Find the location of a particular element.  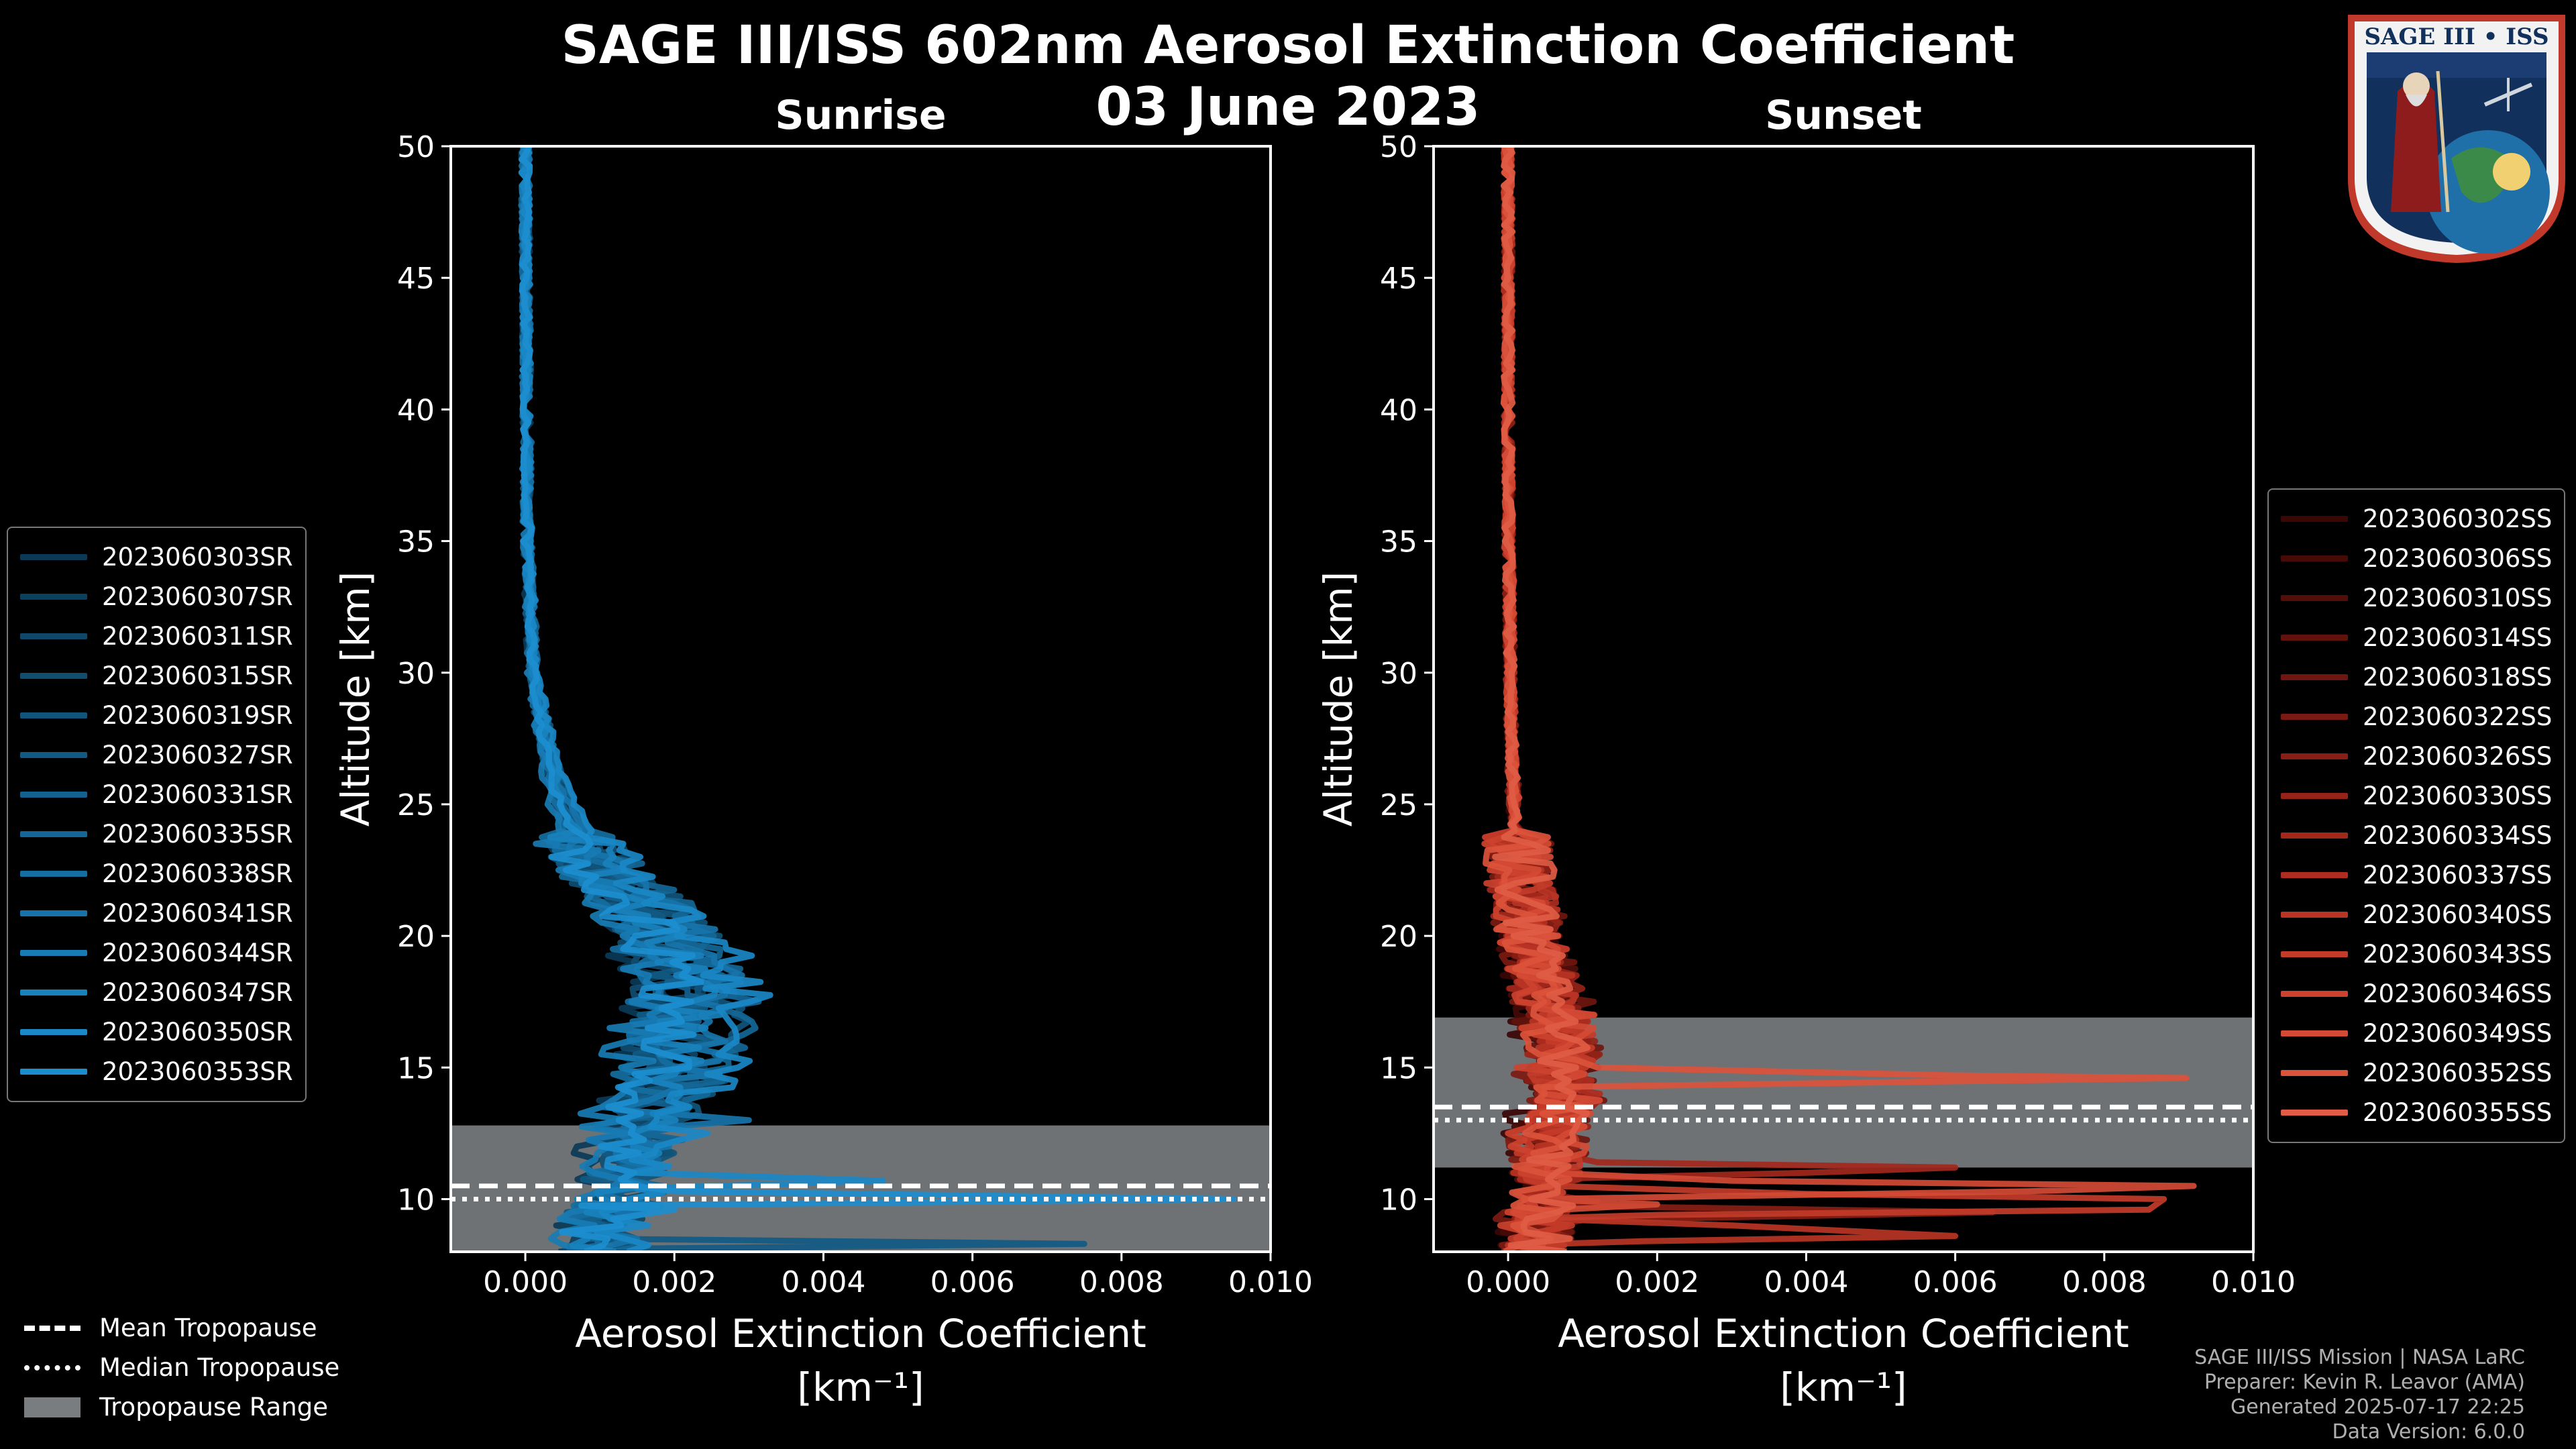

tropopause-legend-entry: Mean Tropopause is located at coordinates (181, 1328).